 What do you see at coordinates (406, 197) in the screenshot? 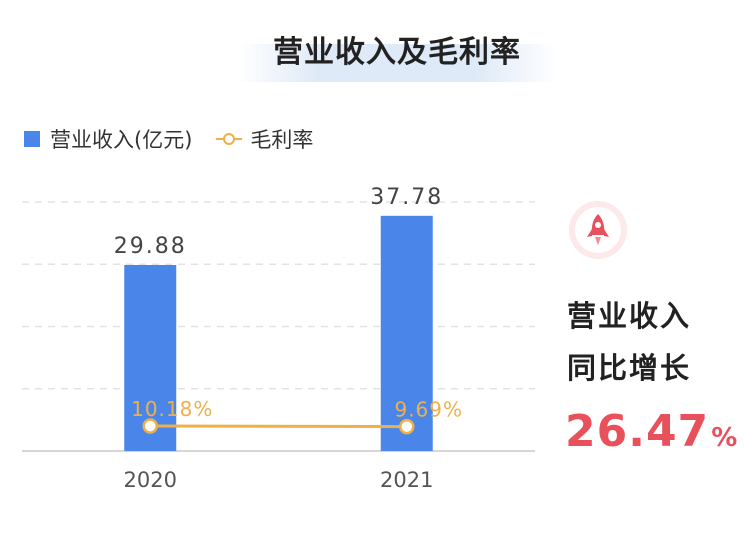
I see `bar-data-label: 37.78` at bounding box center [406, 197].